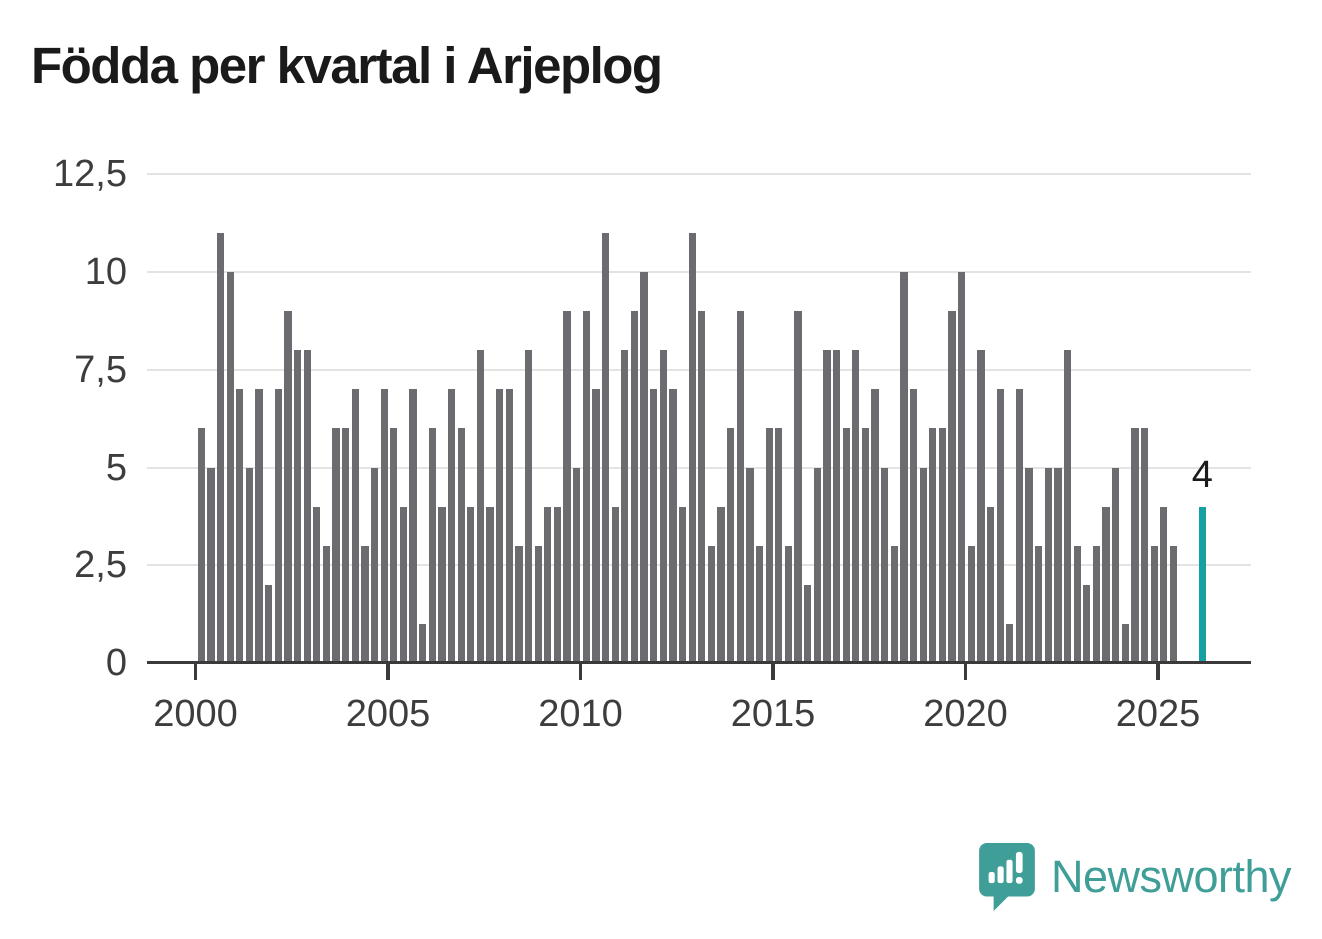 The width and height of the screenshot is (1322, 939). I want to click on x-axis-tick-2015, so click(773, 671).